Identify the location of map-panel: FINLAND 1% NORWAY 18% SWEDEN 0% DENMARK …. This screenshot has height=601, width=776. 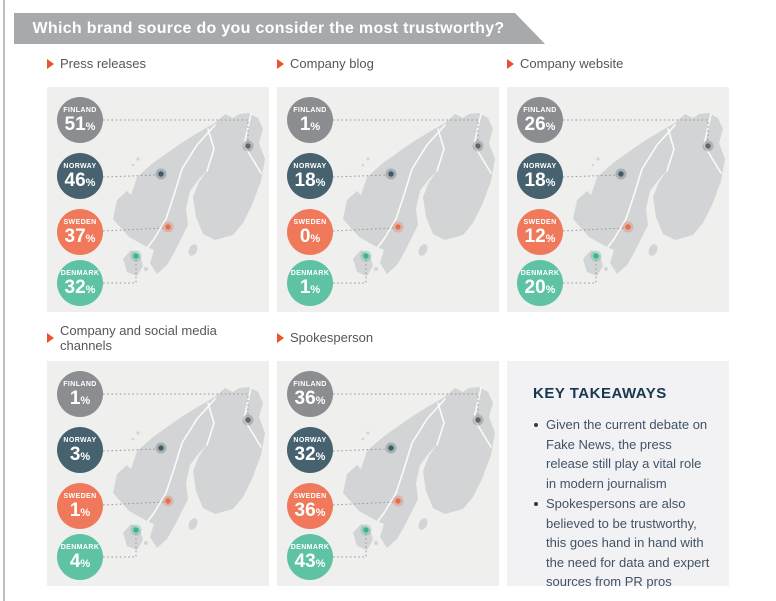
(388, 199).